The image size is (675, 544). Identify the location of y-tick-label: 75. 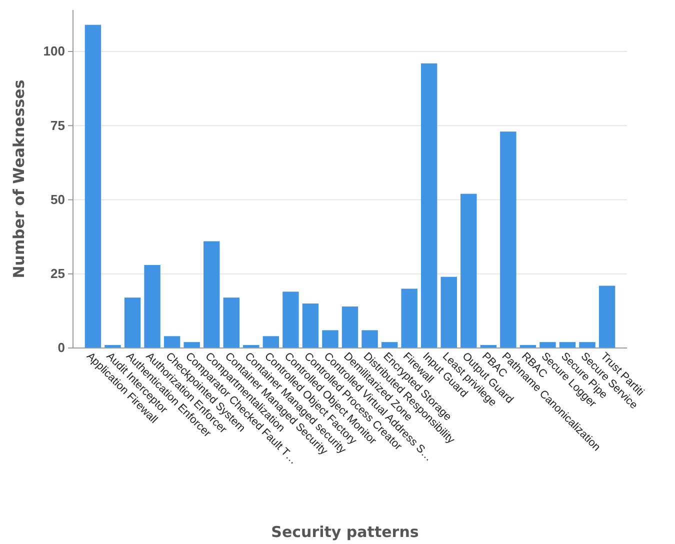
(57, 125).